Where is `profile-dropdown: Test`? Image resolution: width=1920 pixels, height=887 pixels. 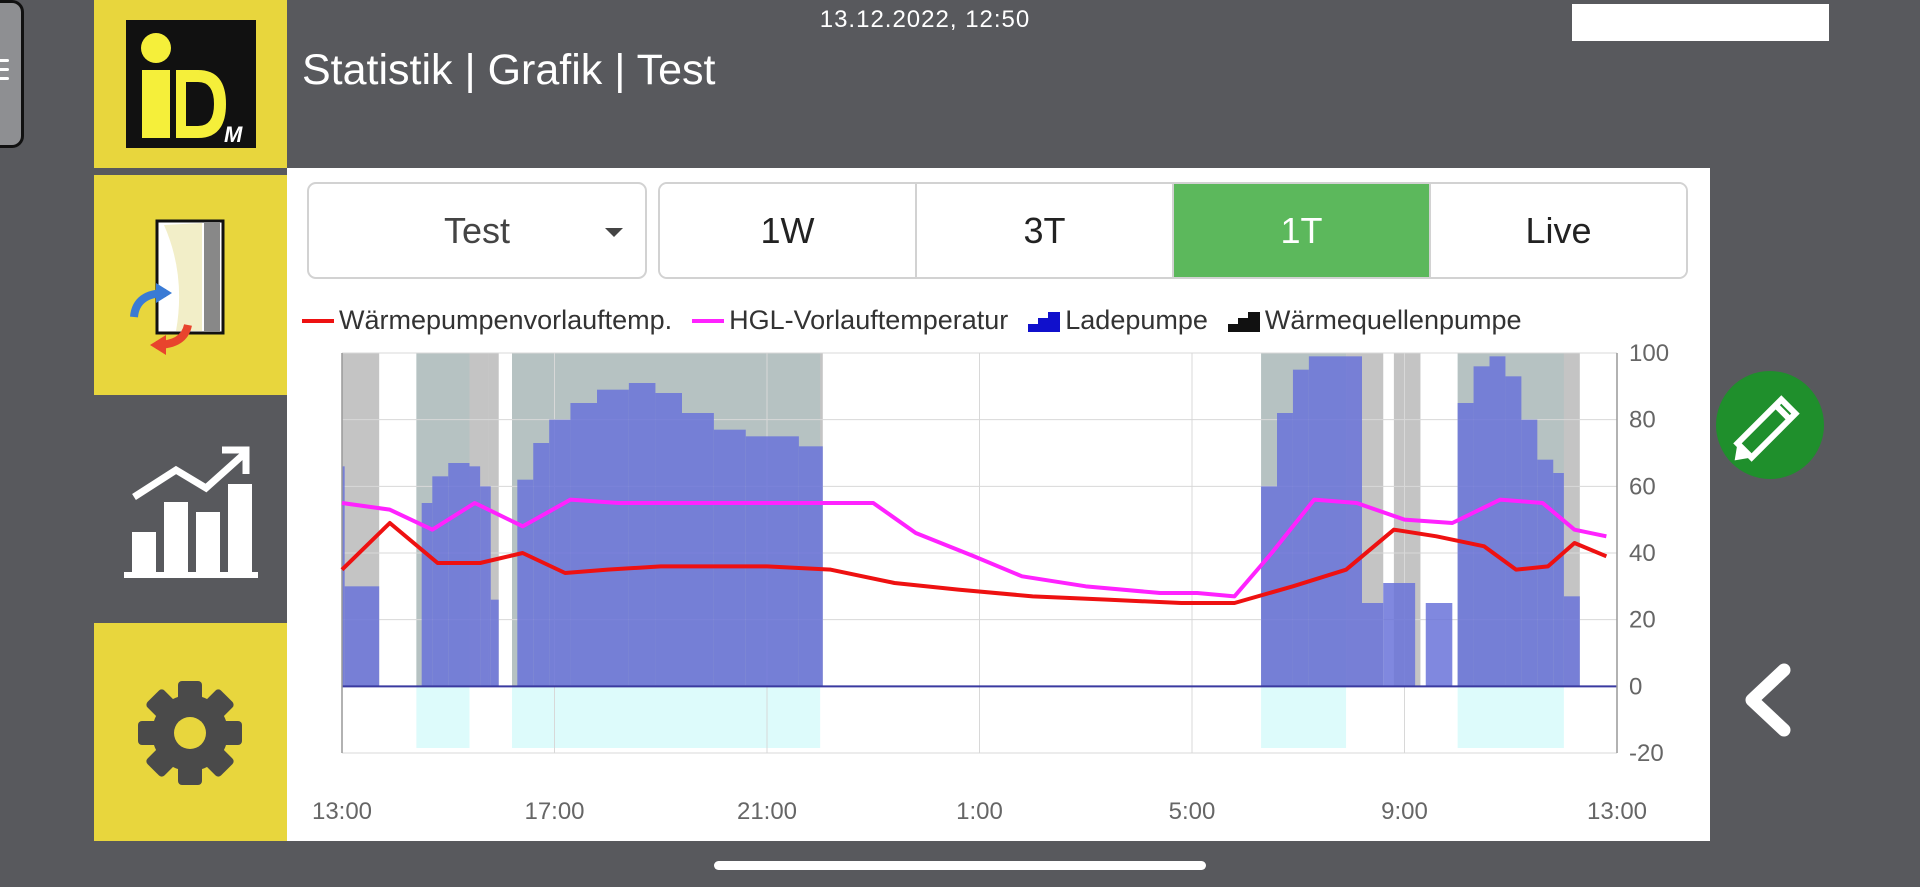 profile-dropdown: Test is located at coordinates (477, 230).